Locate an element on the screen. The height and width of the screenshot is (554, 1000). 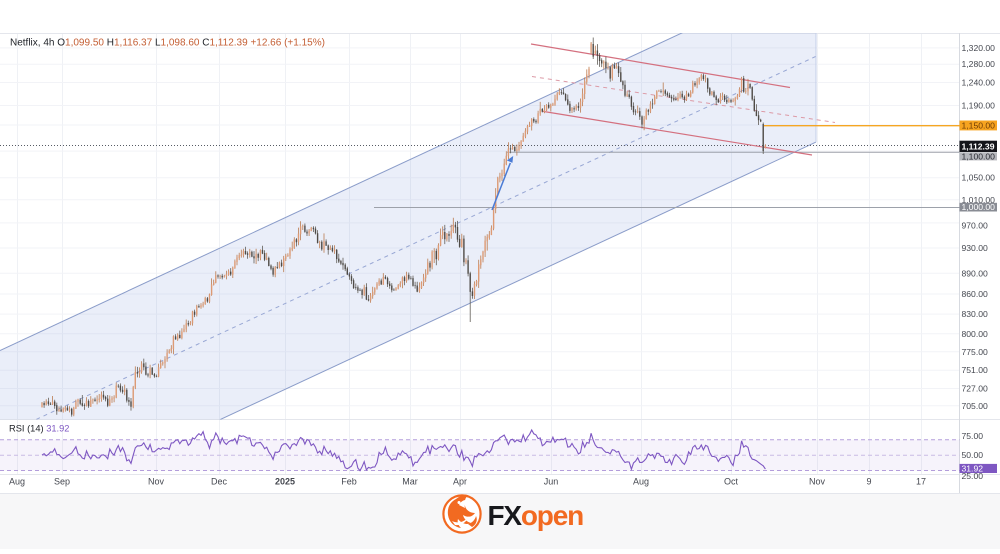
svg-text: 1,000.00 is located at coordinates (979, 207).